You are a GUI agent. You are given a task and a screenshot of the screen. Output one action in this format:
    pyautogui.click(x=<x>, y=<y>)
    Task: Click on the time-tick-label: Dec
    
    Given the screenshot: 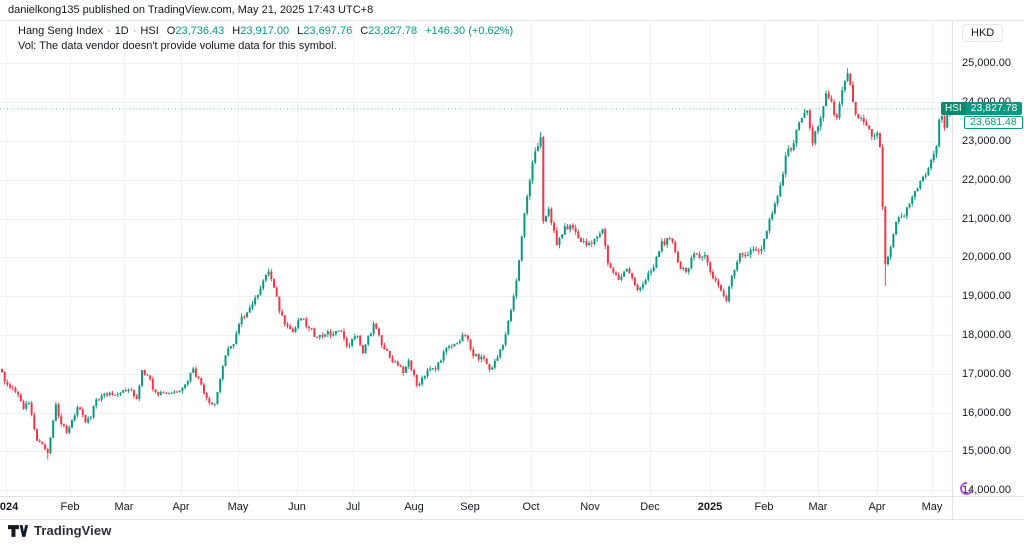 What is the action you would take?
    pyautogui.click(x=650, y=507)
    